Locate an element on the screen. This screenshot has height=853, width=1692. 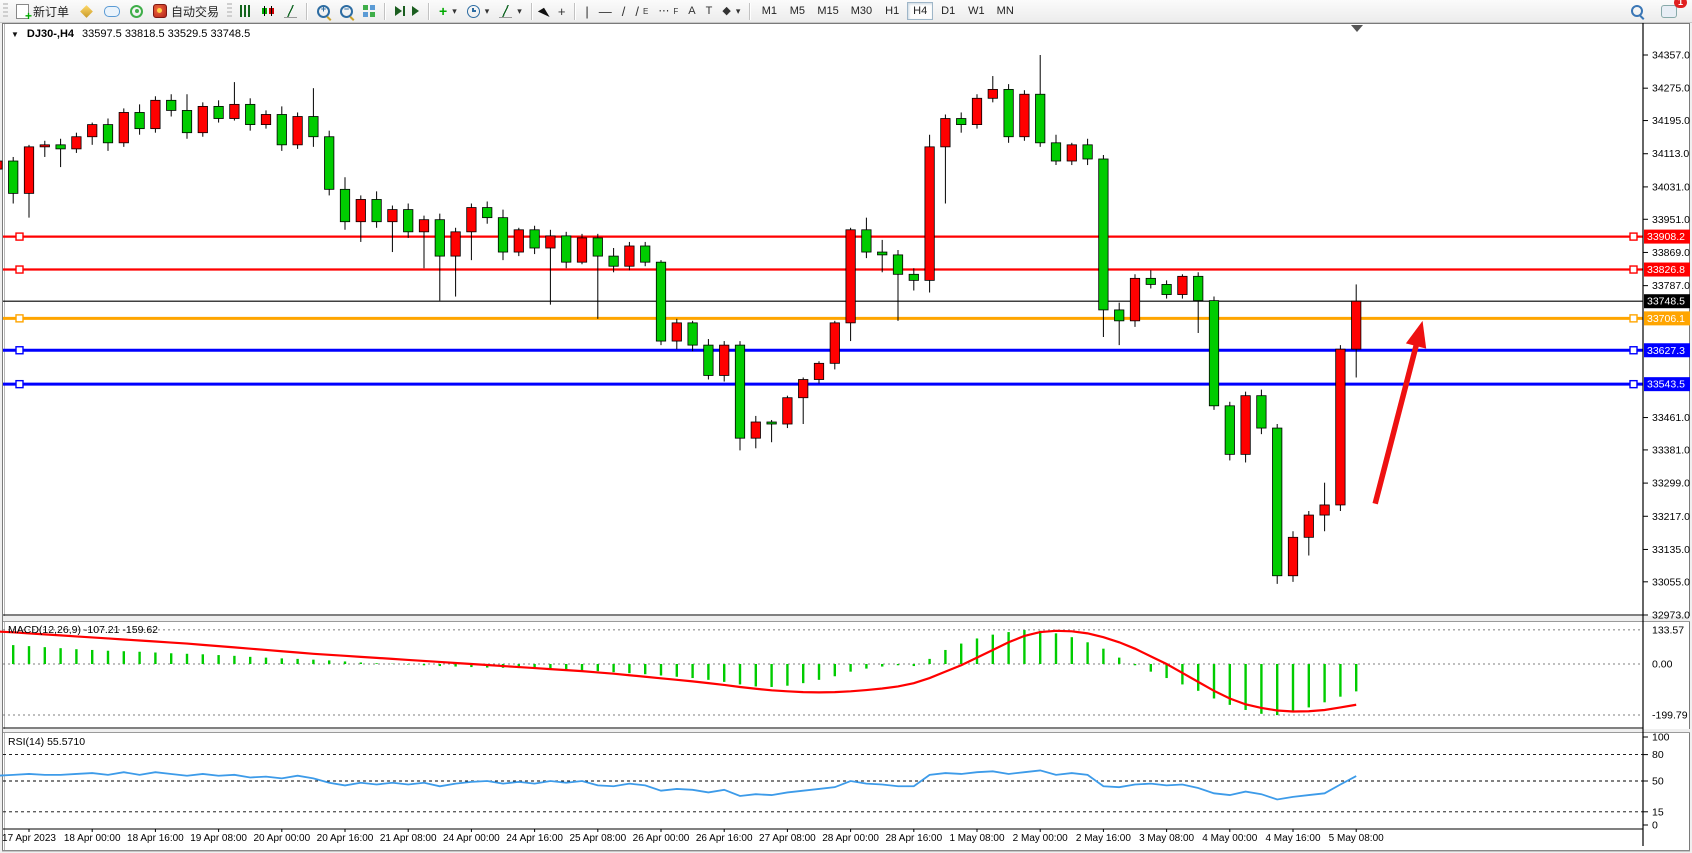
chat-icon is located at coordinates (1669, 11).